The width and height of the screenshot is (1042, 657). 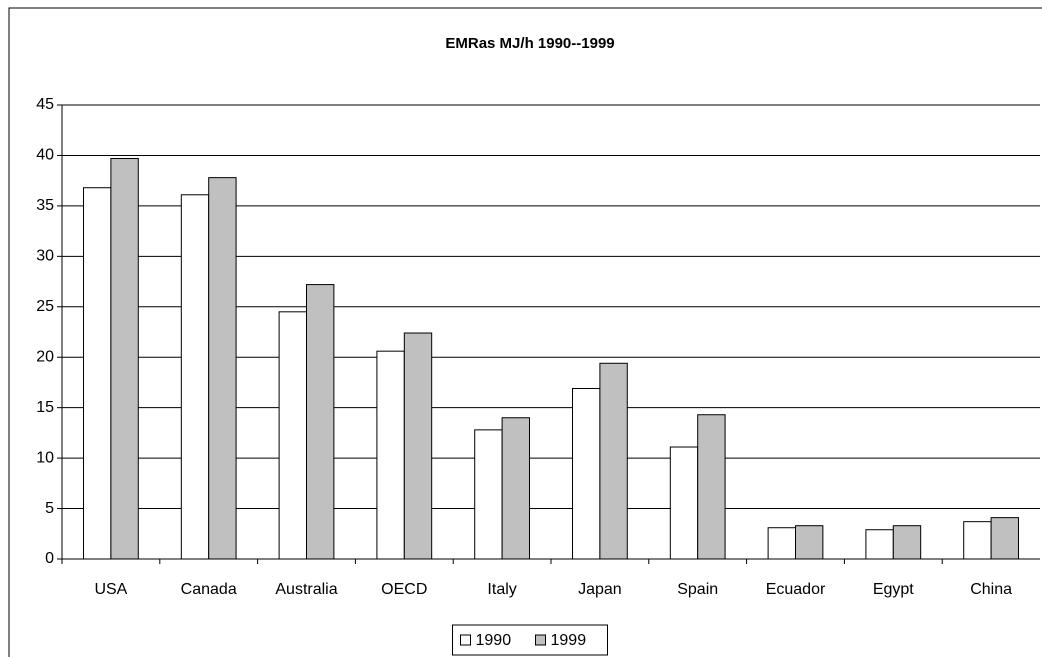 What do you see at coordinates (991, 589) in the screenshot?
I see `x-tick-label: China` at bounding box center [991, 589].